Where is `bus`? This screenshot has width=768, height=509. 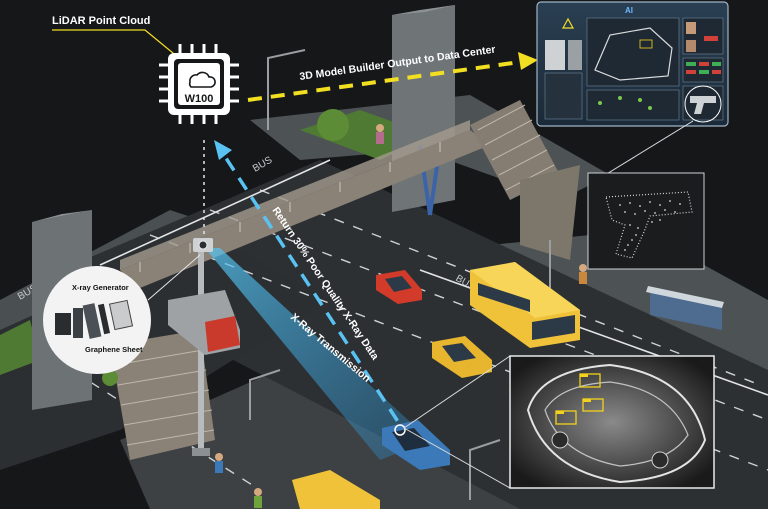
bus is located at coordinates (525, 305).